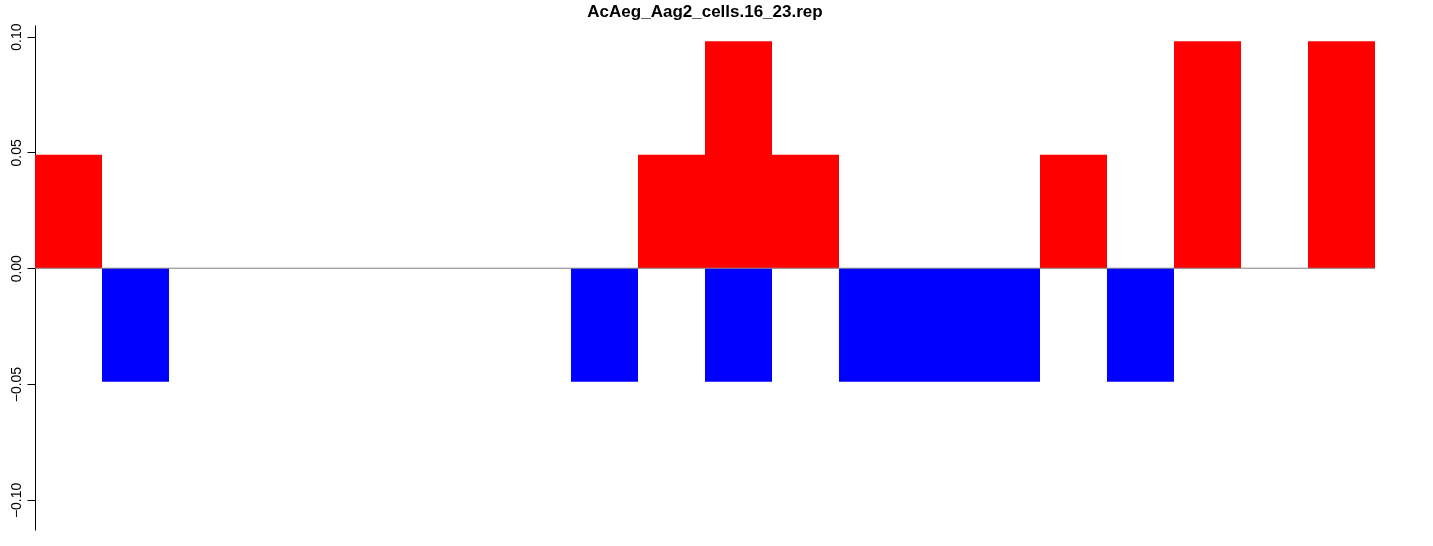  I want to click on y-tick-label: 0.00, so click(15, 268).